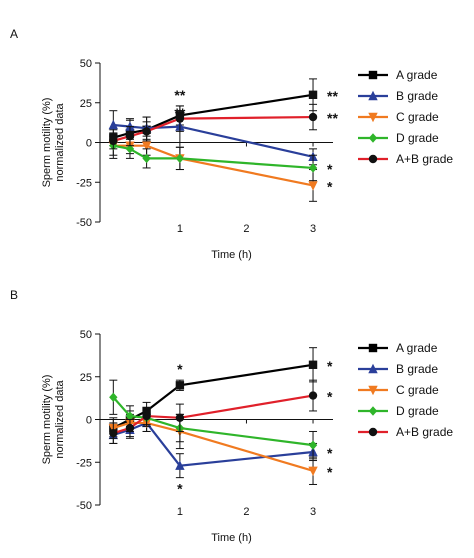 The height and width of the screenshot is (558, 474). I want to click on series-a-grade, so click(213, 112).